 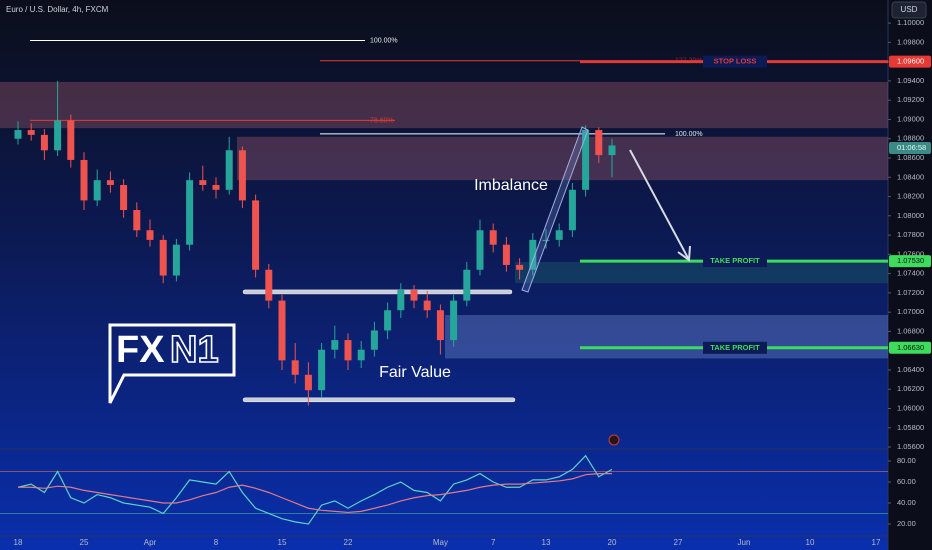 I want to click on rsi-tick-label: 40.00, so click(x=906, y=502).